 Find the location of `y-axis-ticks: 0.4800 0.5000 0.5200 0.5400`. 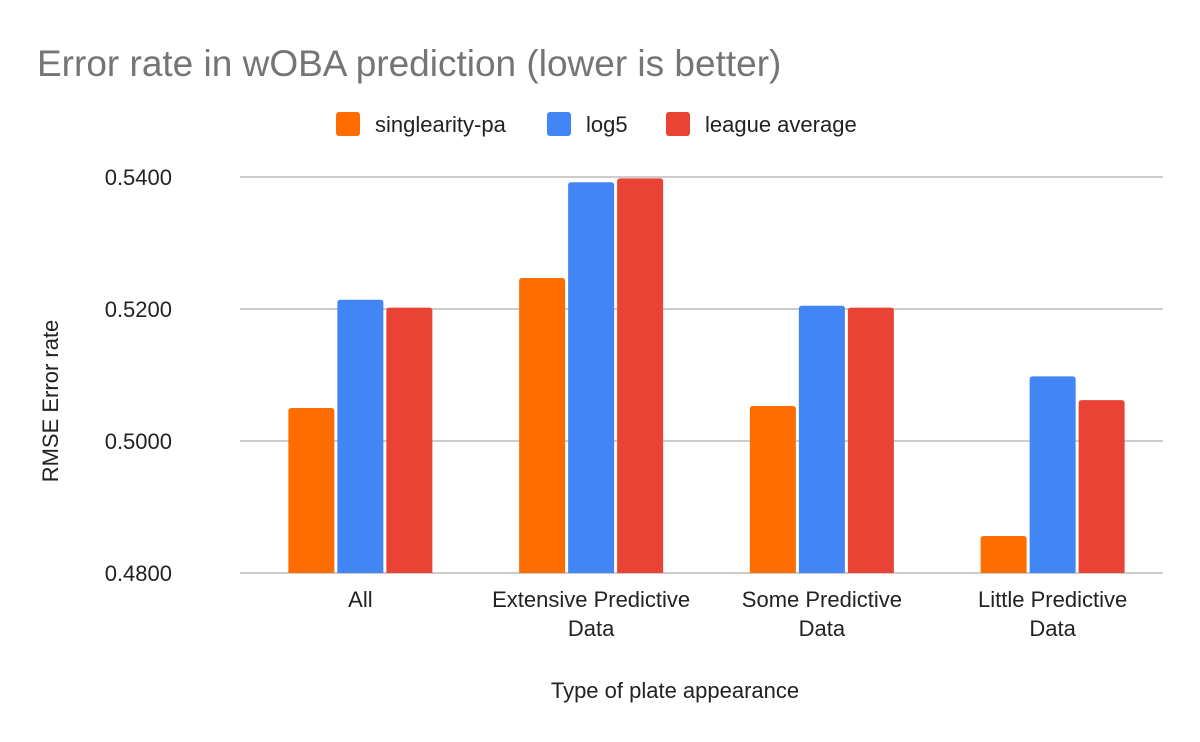

y-axis-ticks: 0.4800 0.5000 0.5200 0.5400 is located at coordinates (138, 375).